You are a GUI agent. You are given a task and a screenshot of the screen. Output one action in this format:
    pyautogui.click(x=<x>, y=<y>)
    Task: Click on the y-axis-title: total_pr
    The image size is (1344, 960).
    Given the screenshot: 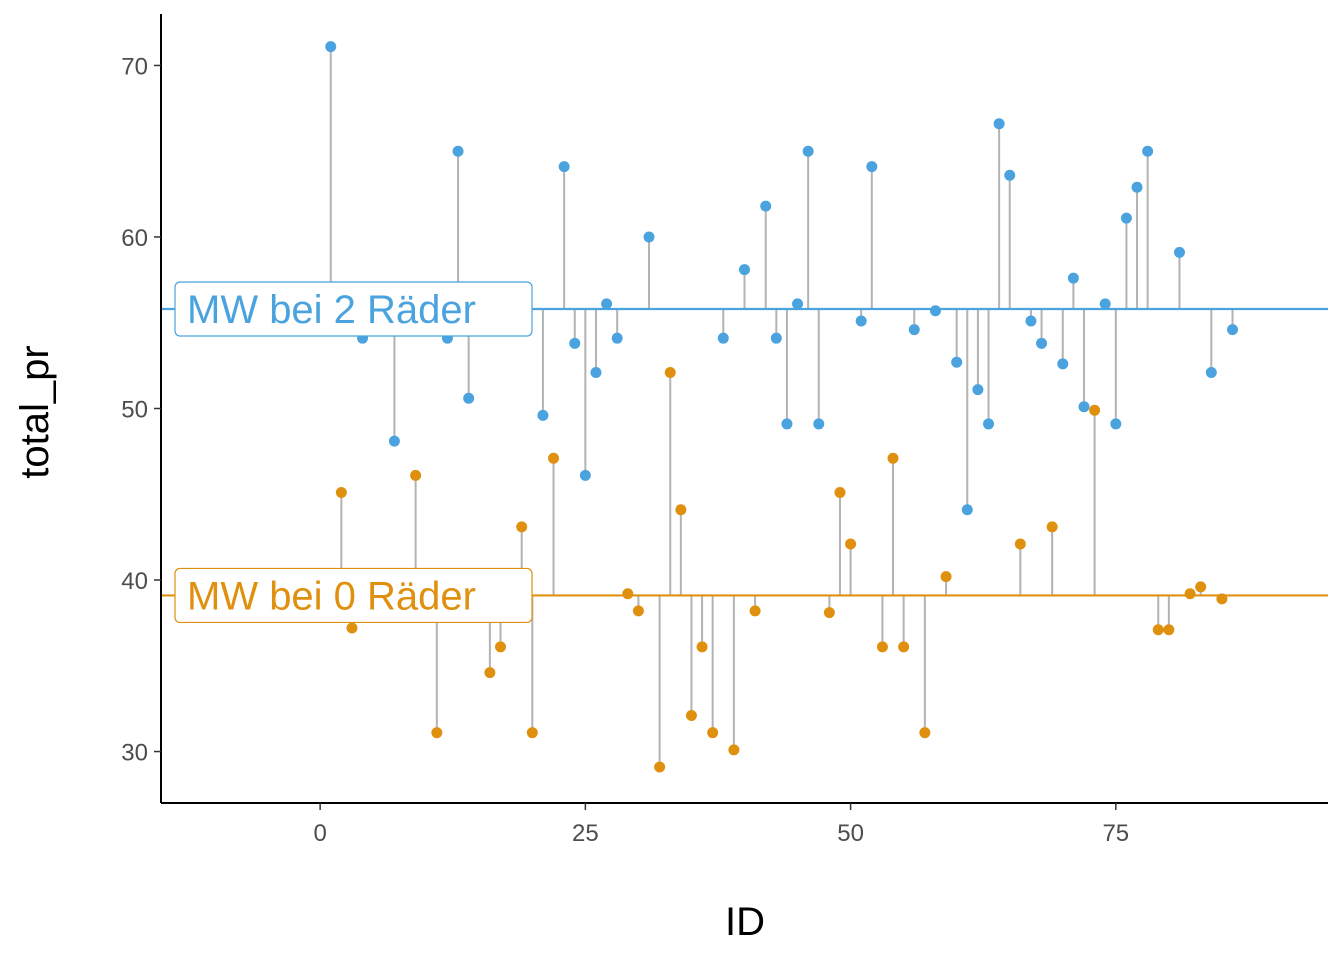 What is the action you would take?
    pyautogui.click(x=35, y=411)
    